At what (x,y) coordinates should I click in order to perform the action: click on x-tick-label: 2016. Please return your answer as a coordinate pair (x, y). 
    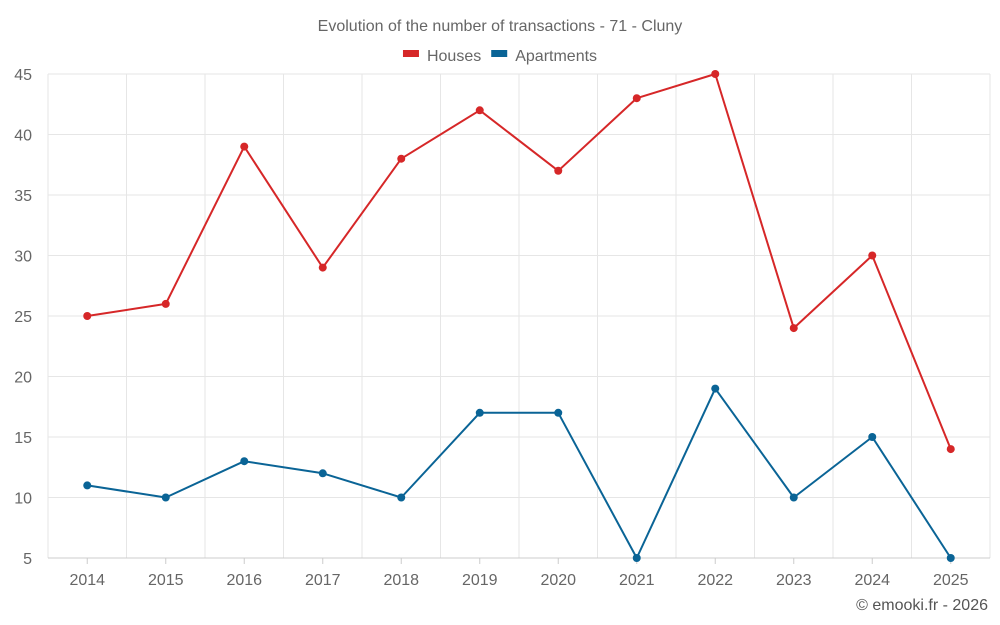
    Looking at the image, I should click on (244, 580).